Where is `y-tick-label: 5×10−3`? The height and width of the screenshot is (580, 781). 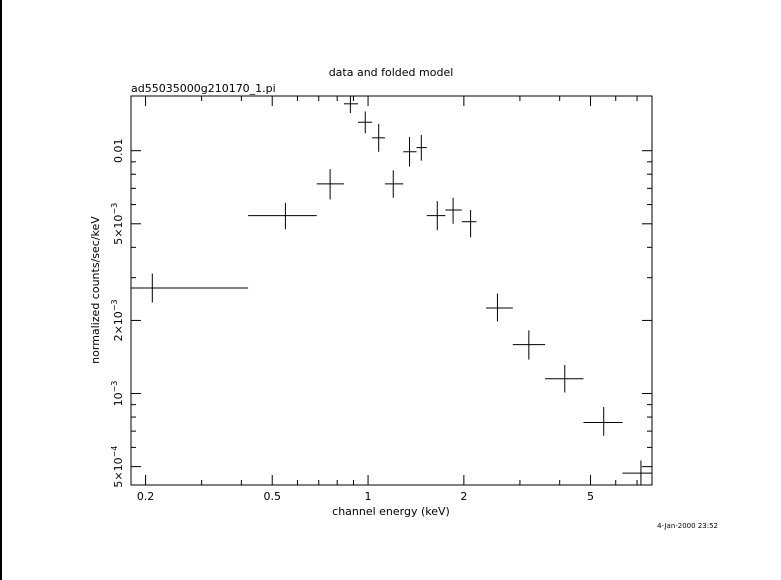
y-tick-label: 5×10−3 is located at coordinates (117, 224).